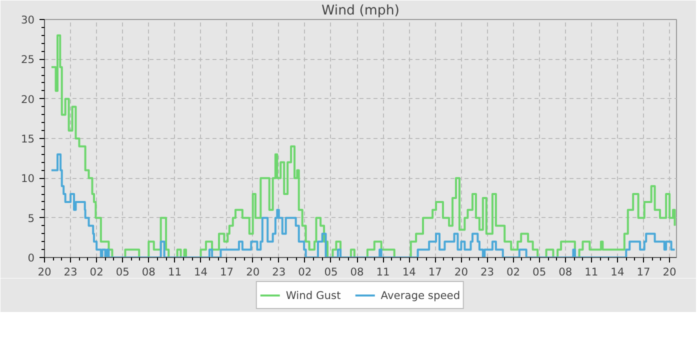 This screenshot has width=700, height=350. What do you see at coordinates (27, 179) in the screenshot?
I see `y-tick-label: 10` at bounding box center [27, 179].